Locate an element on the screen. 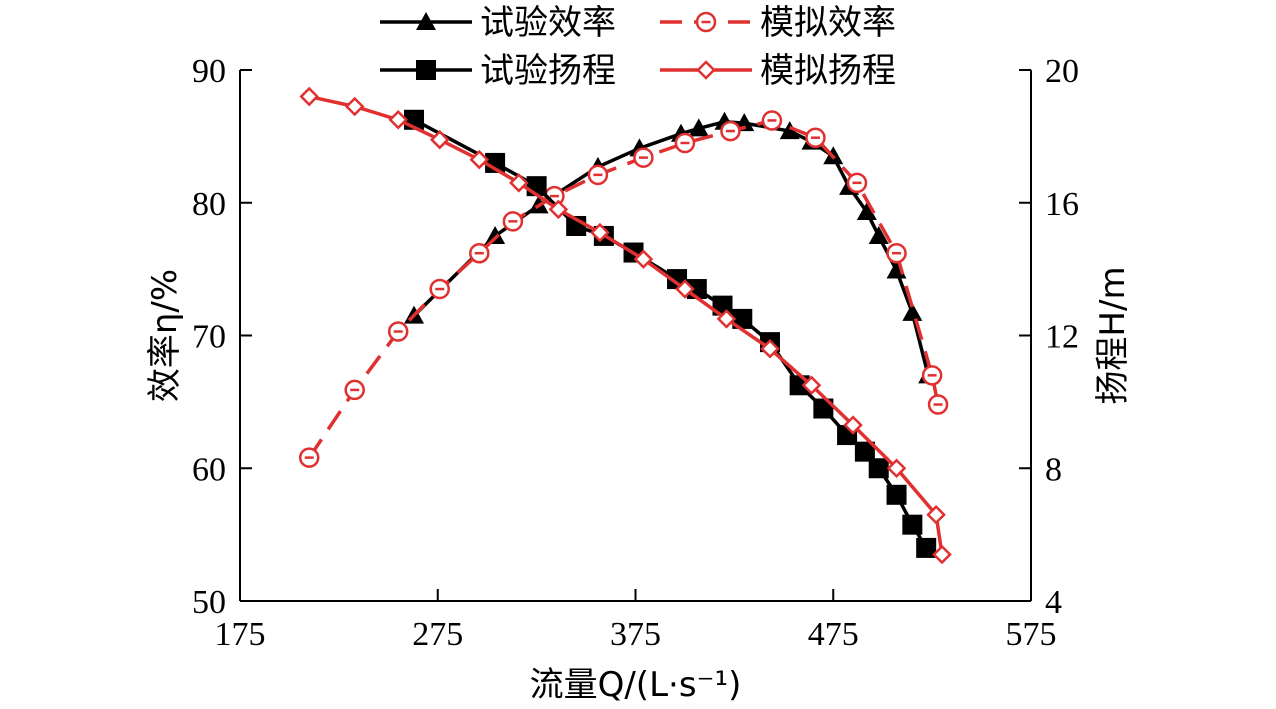 The image size is (1276, 709). x-tick-label: 575 is located at coordinates (1031, 634).